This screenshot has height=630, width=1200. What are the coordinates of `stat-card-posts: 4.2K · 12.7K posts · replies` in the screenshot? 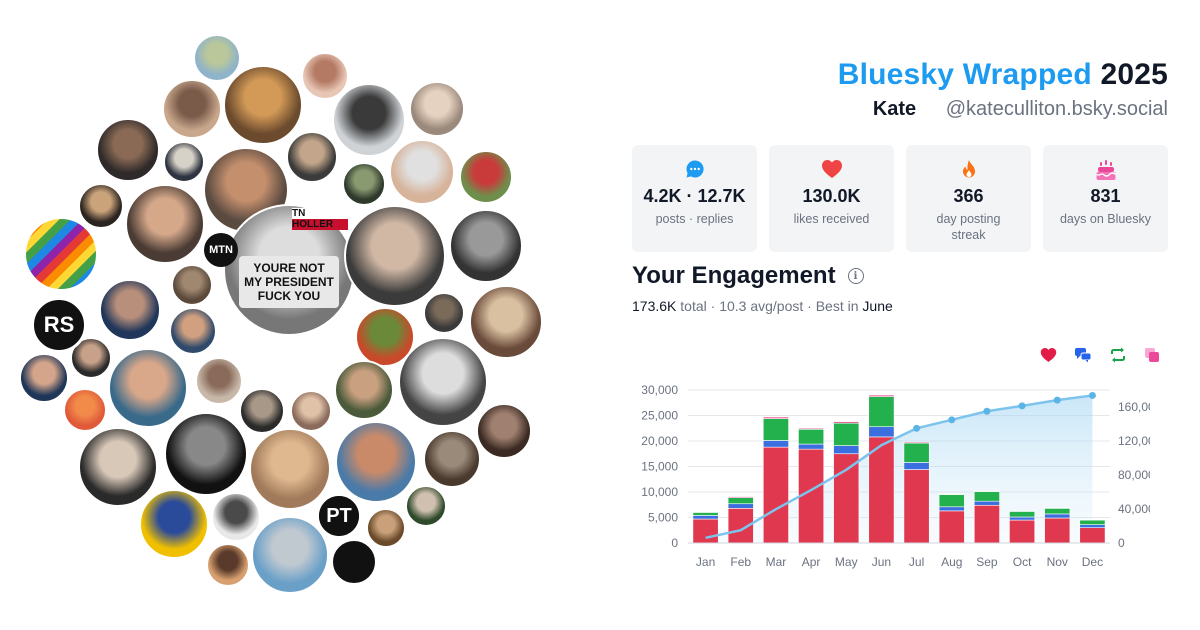 It's located at (694, 198).